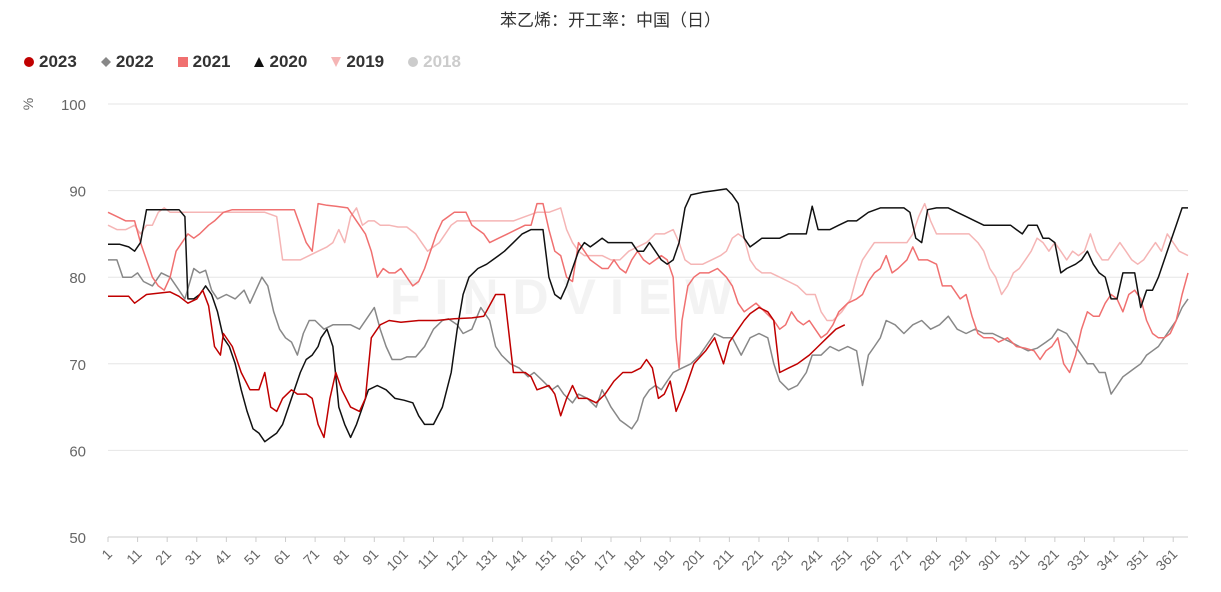 Image resolution: width=1221 pixels, height=592 pixels. What do you see at coordinates (693, 560) in the screenshot?
I see `x-tick-label: 201` at bounding box center [693, 560].